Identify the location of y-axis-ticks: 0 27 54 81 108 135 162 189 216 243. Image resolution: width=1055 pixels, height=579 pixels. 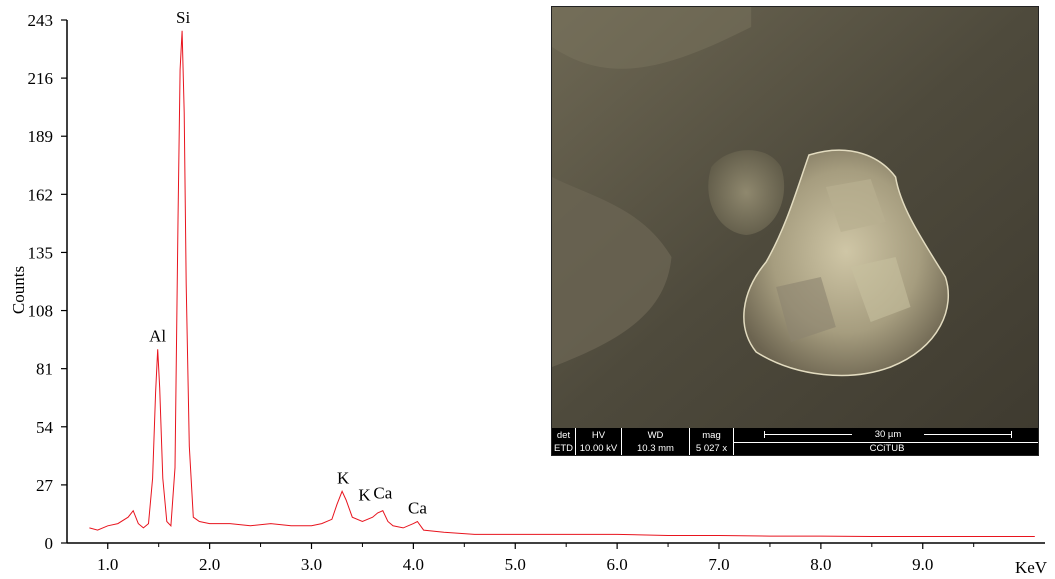
(47, 282).